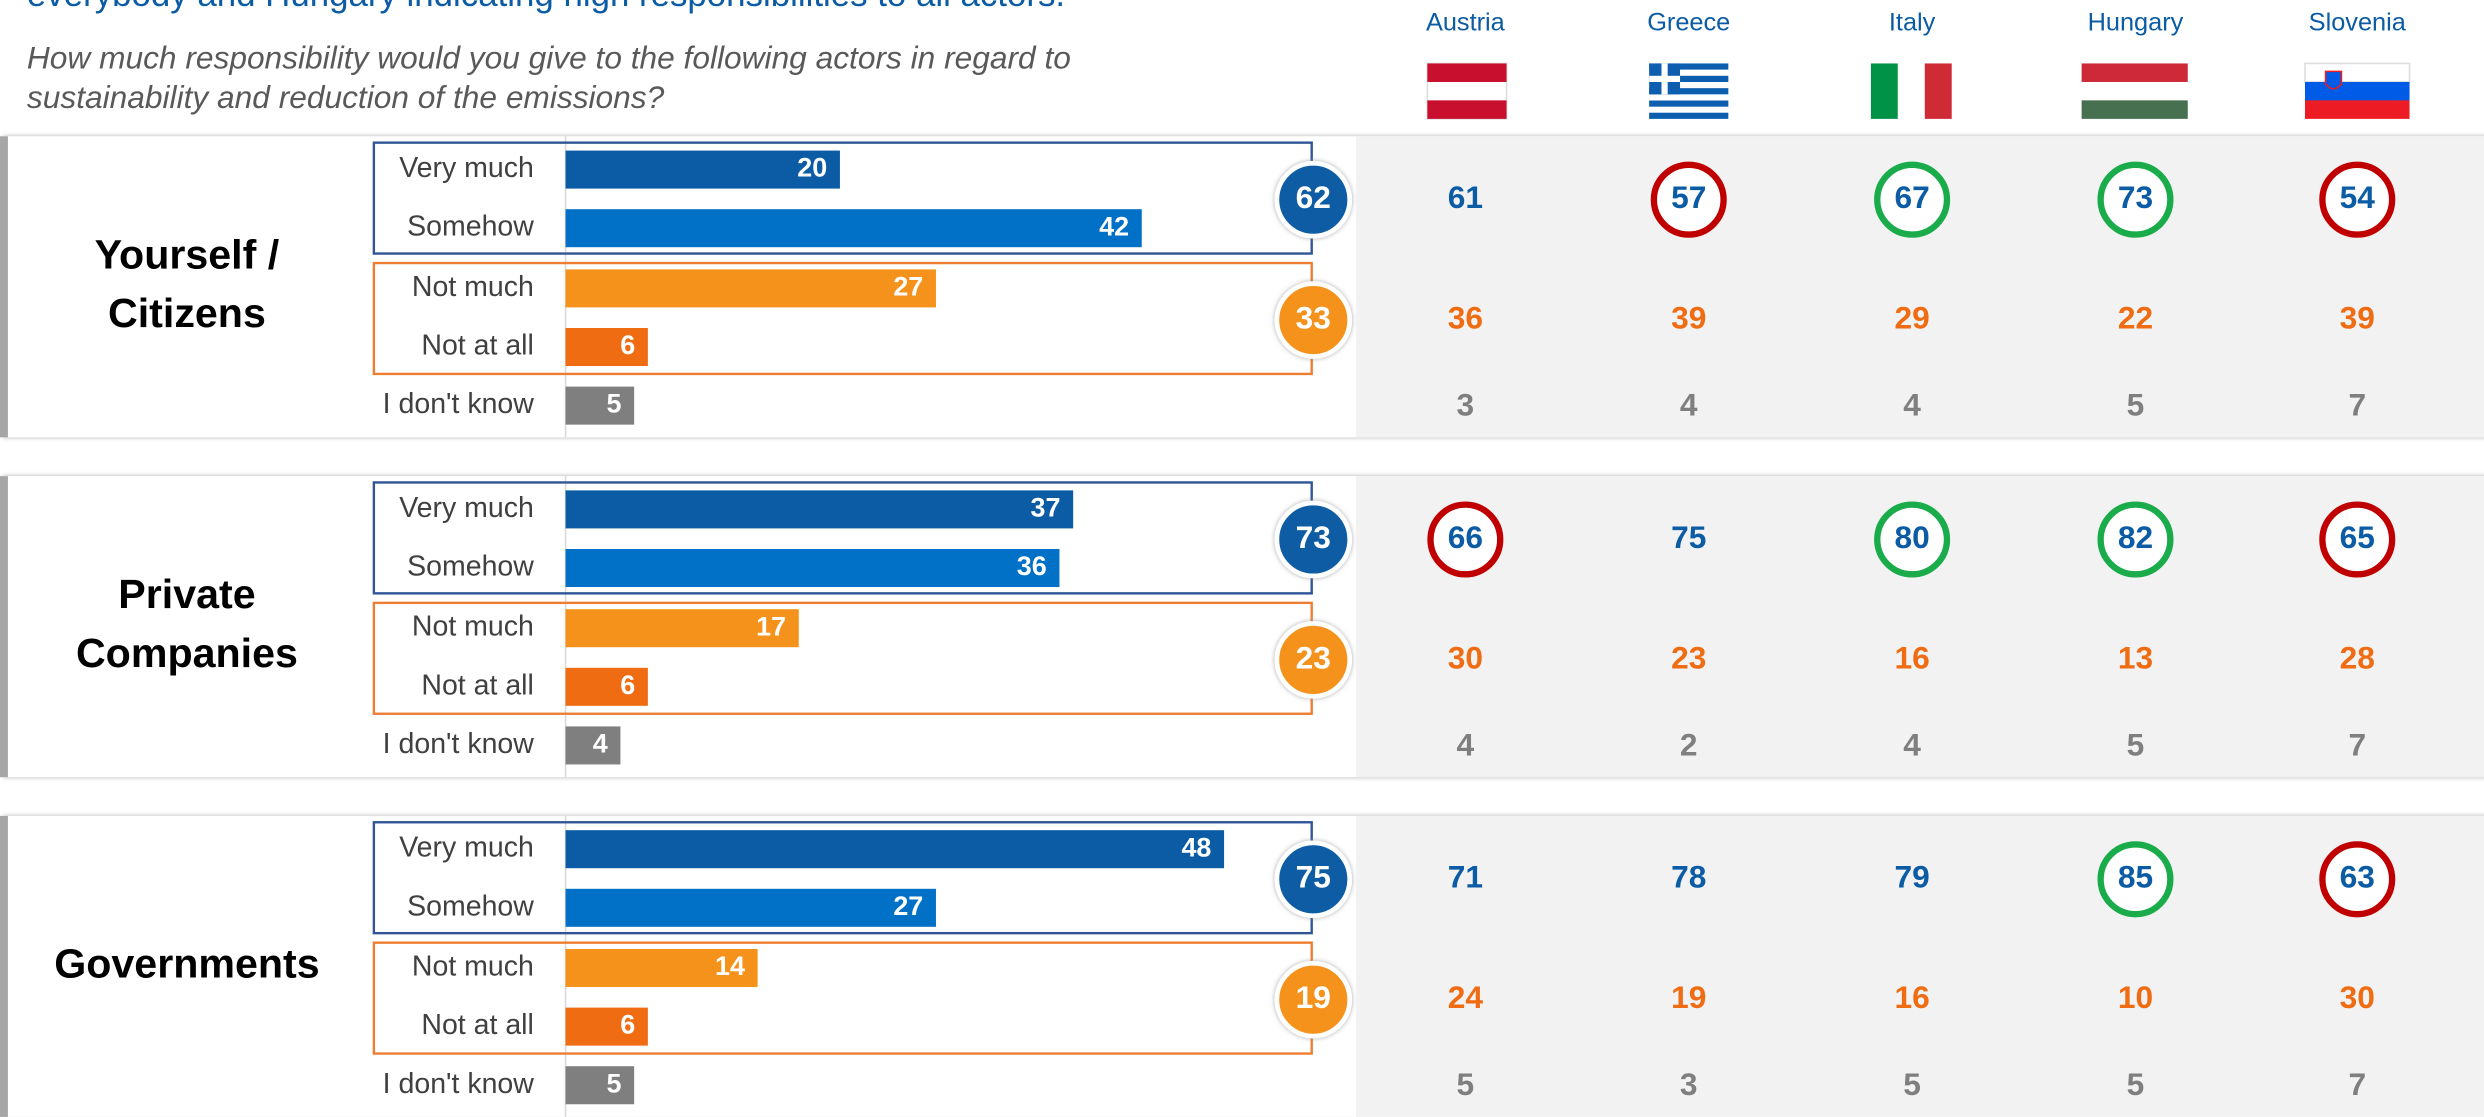 The image size is (2484, 1117). Describe the element at coordinates (186, 963) in the screenshot. I see `group-label: Governments` at that location.